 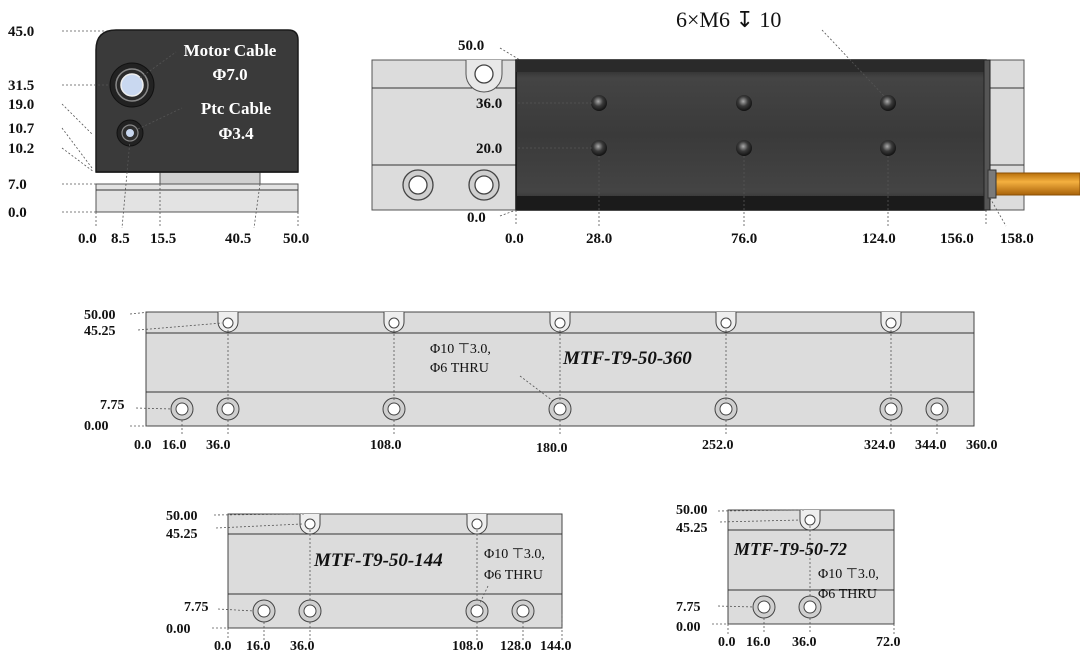 What do you see at coordinates (476, 218) in the screenshot?
I see `side-view-y-dim: 0.0` at bounding box center [476, 218].